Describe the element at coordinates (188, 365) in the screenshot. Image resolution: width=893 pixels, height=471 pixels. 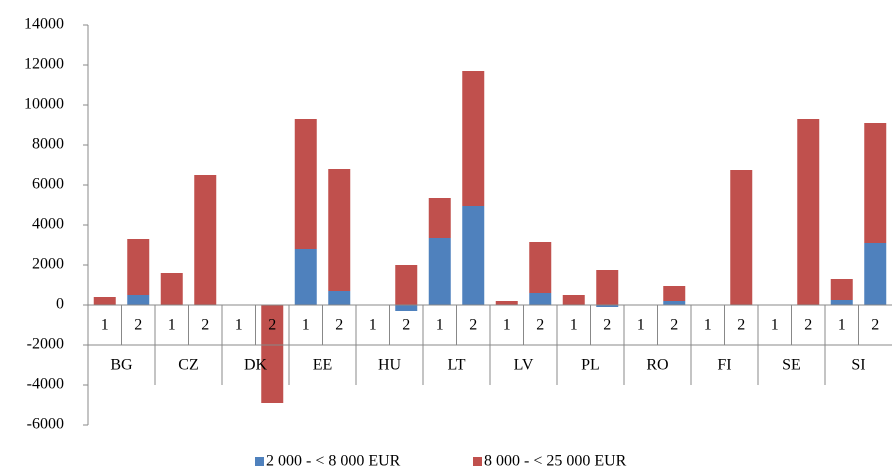
I see `group-label: CZ` at that location.